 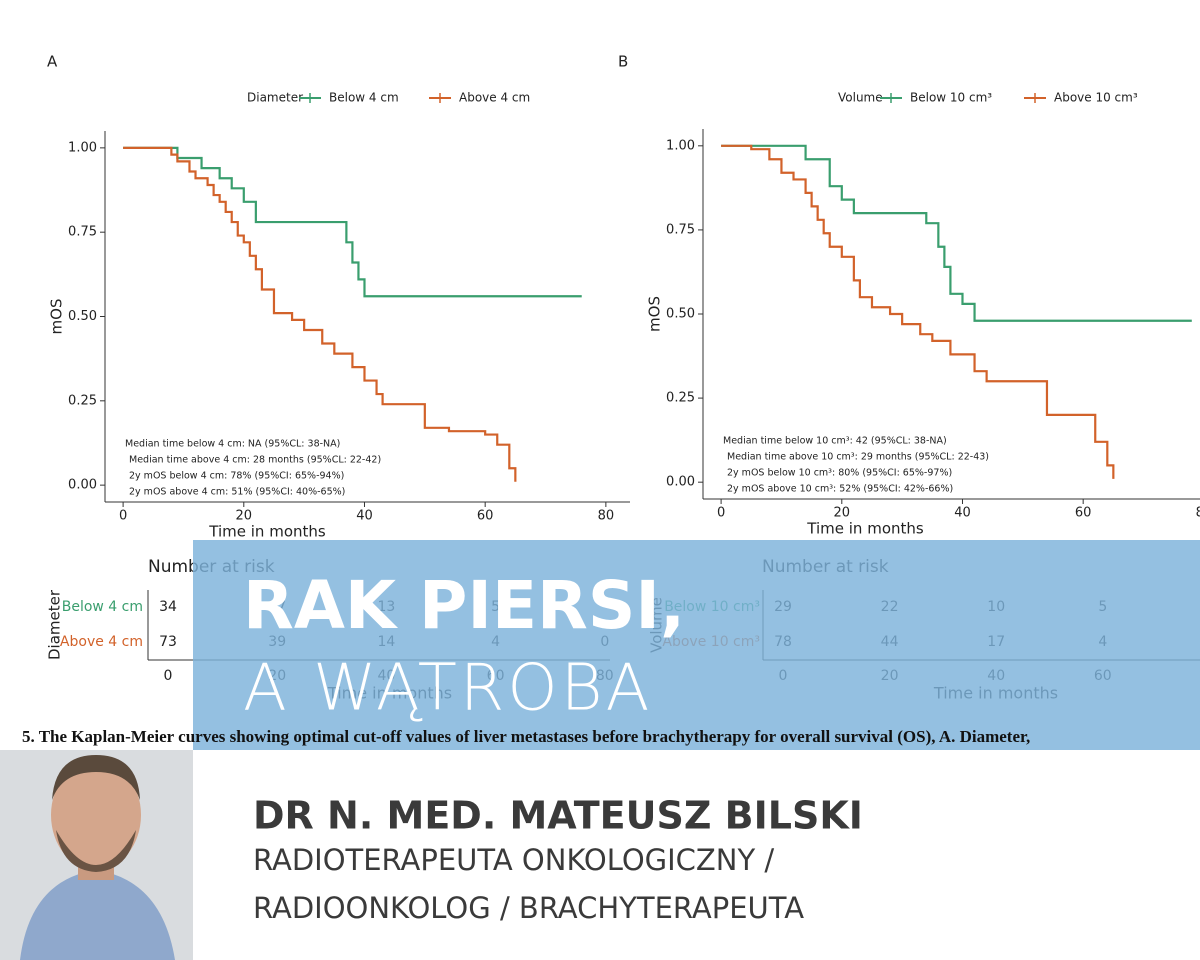 What do you see at coordinates (623, 62) in the screenshot?
I see `panel-label: B` at bounding box center [623, 62].